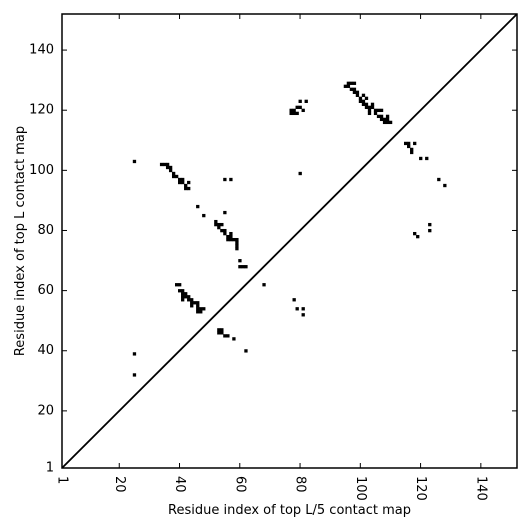 This screenshot has height=531, width=531. I want to click on y-tick-label: 20, so click(45, 410).